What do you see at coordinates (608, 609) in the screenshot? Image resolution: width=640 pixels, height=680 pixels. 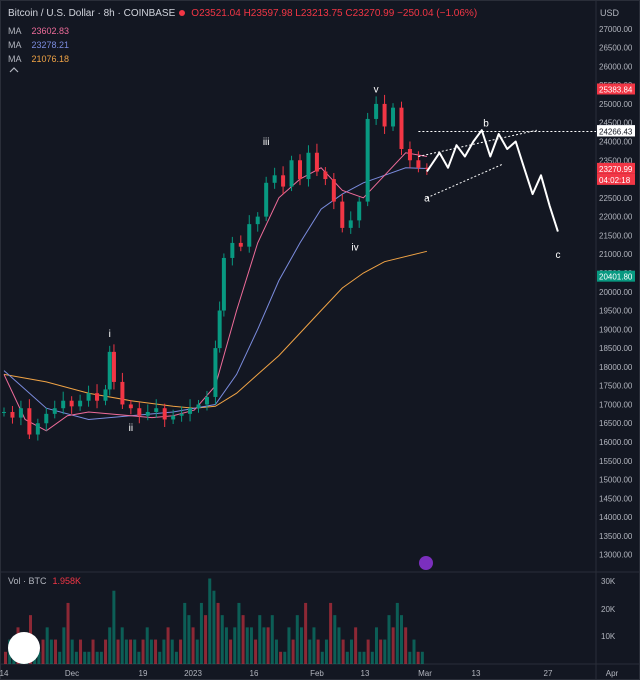 I see `volume-tick-label: 20K` at bounding box center [608, 609].